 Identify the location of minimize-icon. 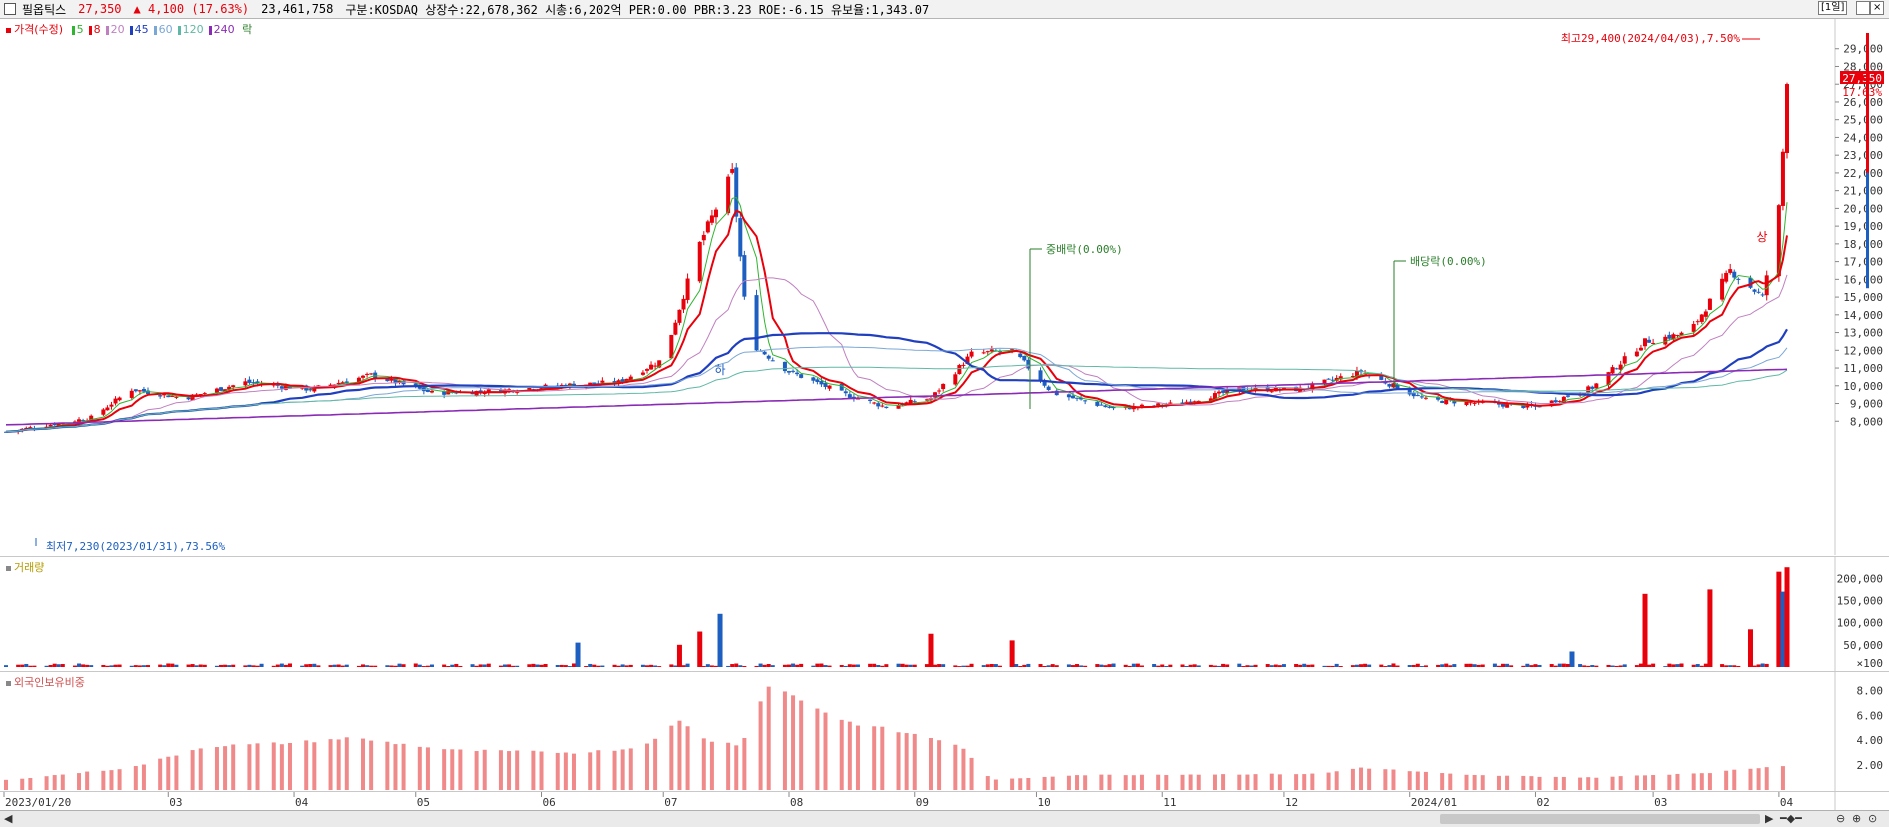
(1863, 8).